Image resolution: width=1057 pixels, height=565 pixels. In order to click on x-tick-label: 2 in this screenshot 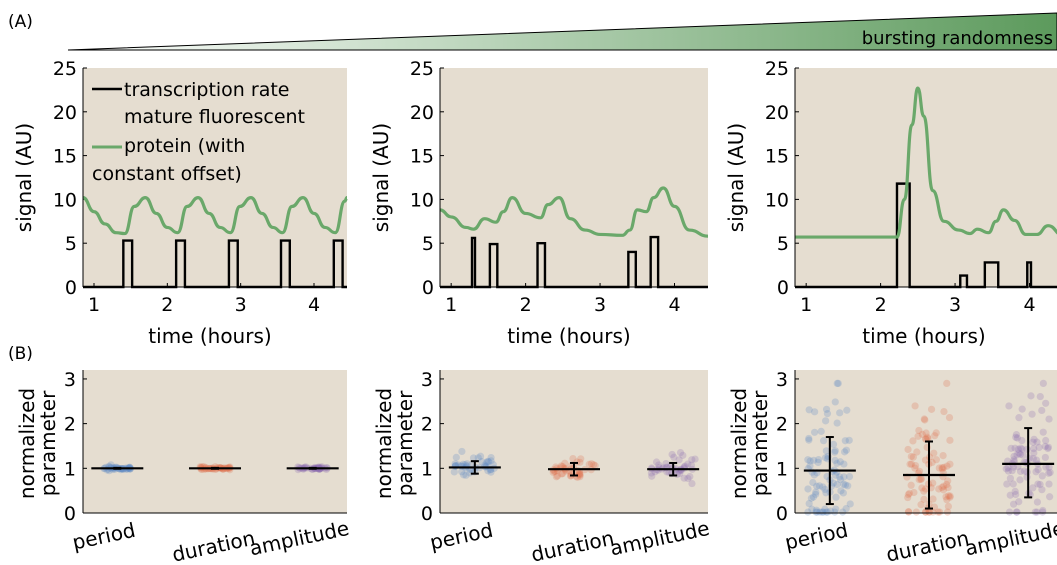, I will do `click(167, 305)`.